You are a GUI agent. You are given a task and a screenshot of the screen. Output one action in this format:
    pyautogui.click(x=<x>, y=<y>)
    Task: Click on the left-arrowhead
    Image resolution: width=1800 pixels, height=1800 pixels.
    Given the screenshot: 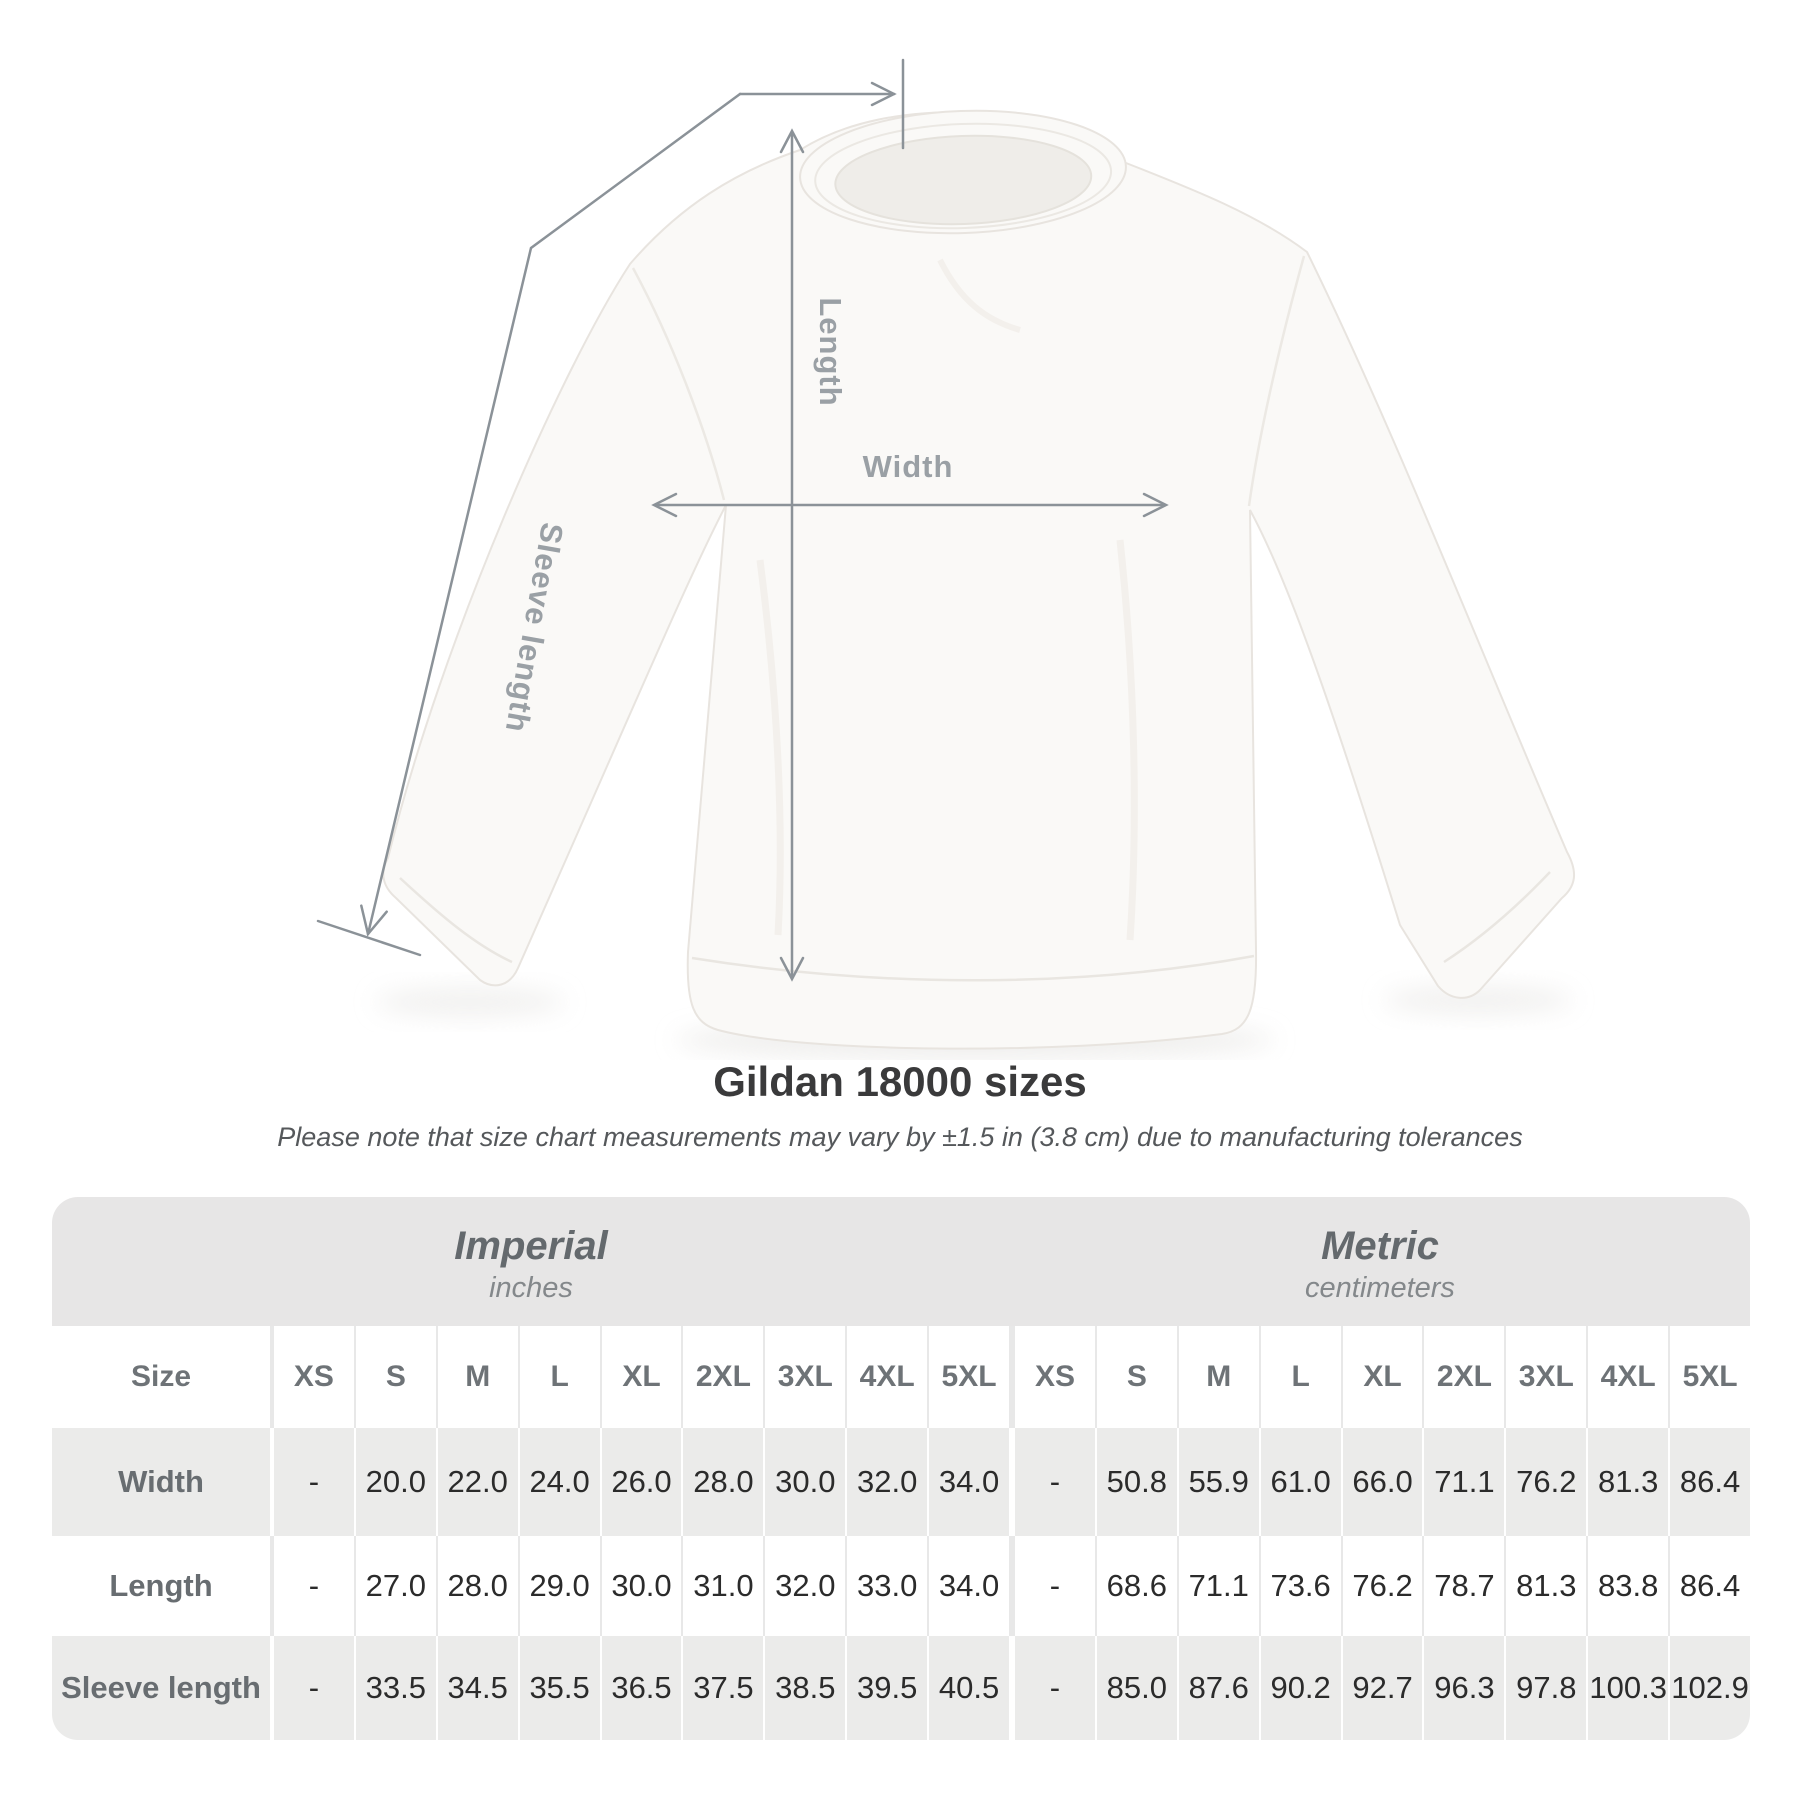 What is the action you would take?
    pyautogui.click(x=664, y=505)
    